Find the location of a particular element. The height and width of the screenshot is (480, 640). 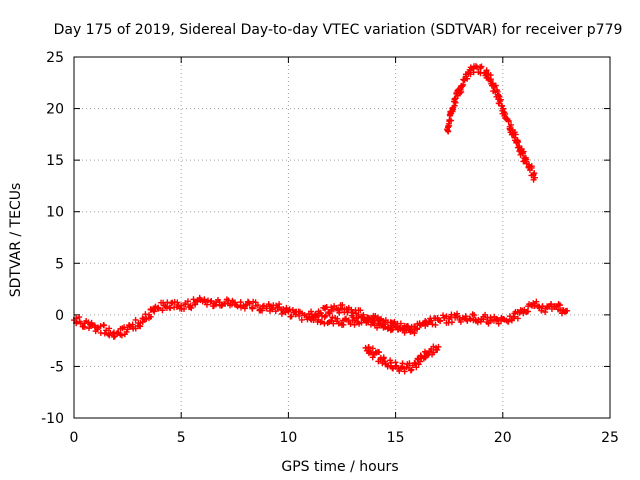

series-main-track is located at coordinates (321, 317).